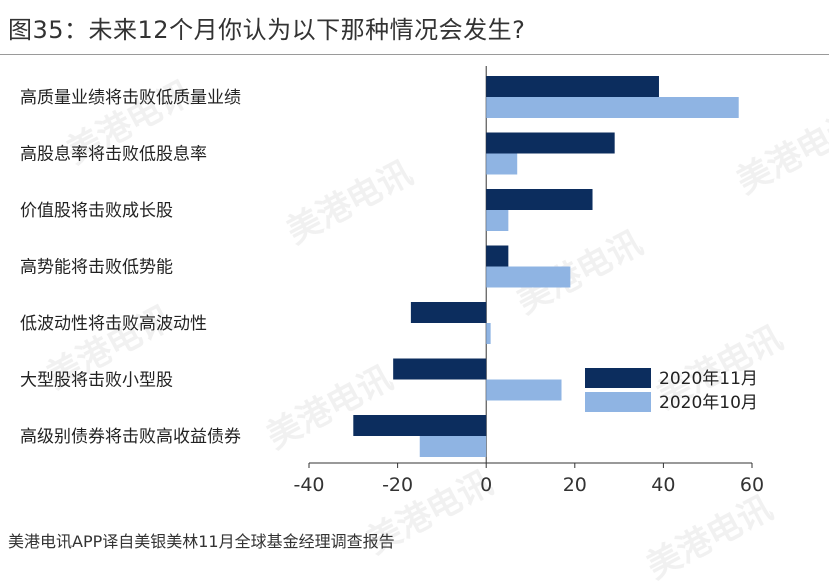 Image resolution: width=829 pixels, height=588 pixels. What do you see at coordinates (130, 98) in the screenshot?
I see `category-label: 高质量业绩将击败低质量业绩` at bounding box center [130, 98].